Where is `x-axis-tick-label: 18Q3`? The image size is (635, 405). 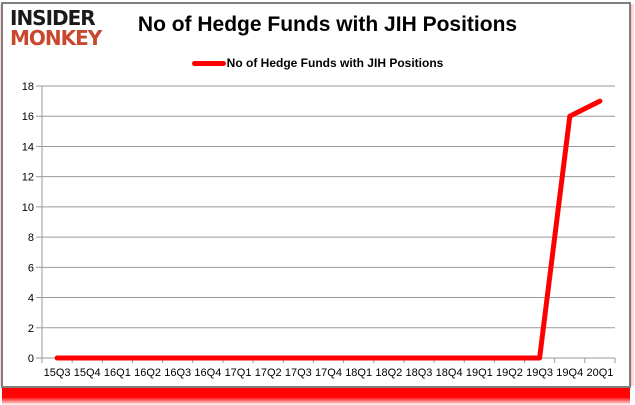 x-axis-tick-label: 18Q3 is located at coordinates (419, 373).